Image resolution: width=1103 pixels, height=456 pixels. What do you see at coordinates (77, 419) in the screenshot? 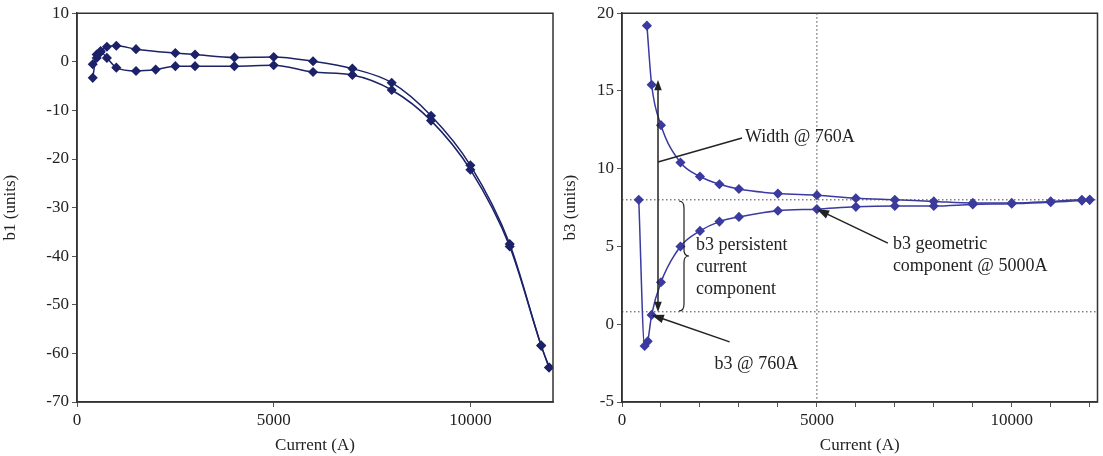
I see `x-tick-label: 0` at bounding box center [77, 419].